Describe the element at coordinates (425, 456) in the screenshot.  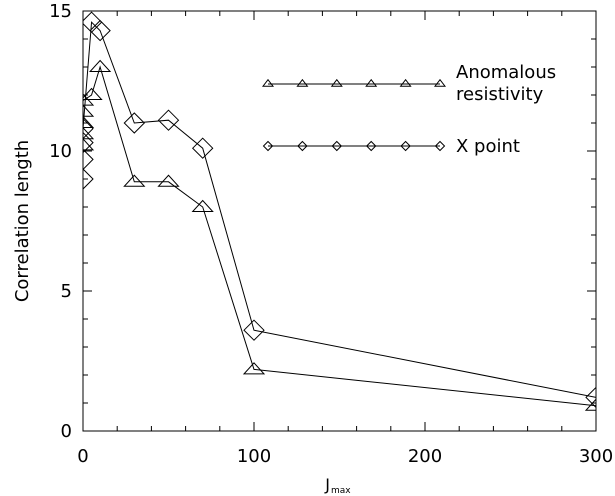
I see `x-tick-label: 200` at that location.